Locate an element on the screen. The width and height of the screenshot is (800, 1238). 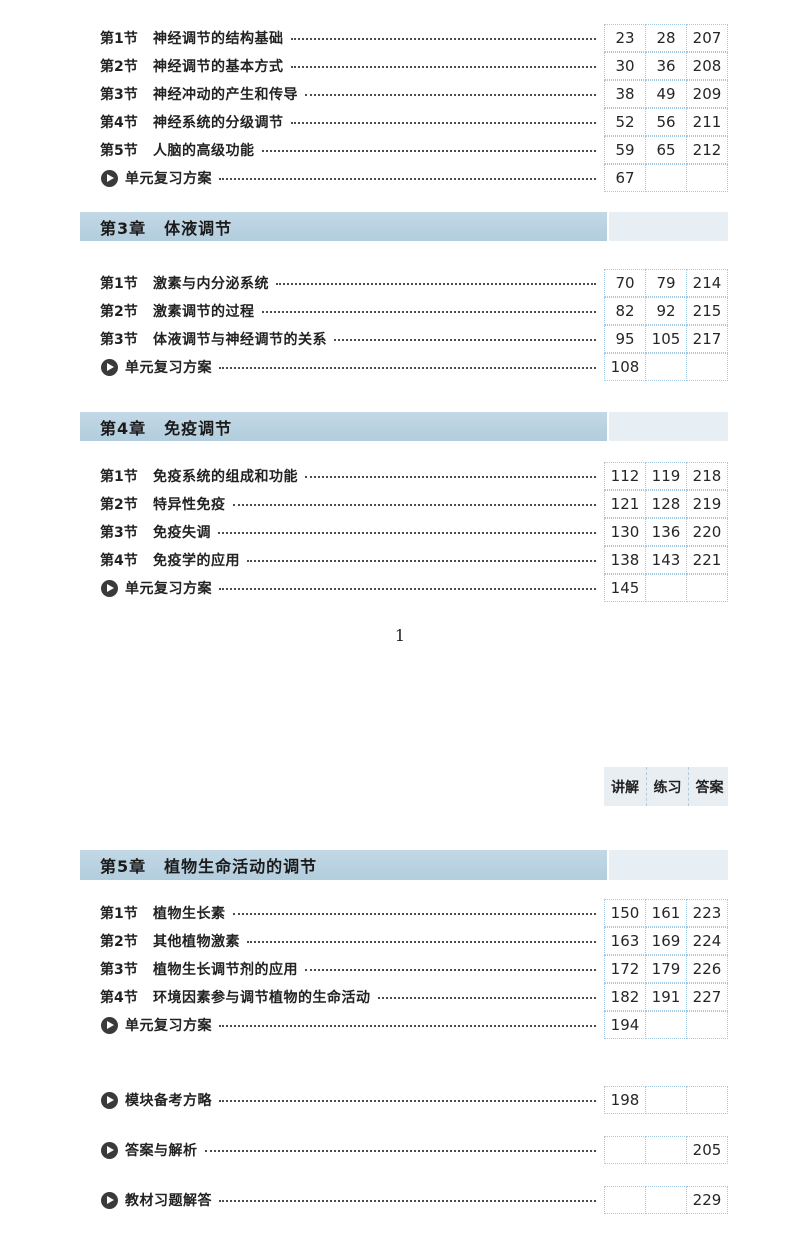
page-number-cell: 205 is located at coordinates (707, 1150).